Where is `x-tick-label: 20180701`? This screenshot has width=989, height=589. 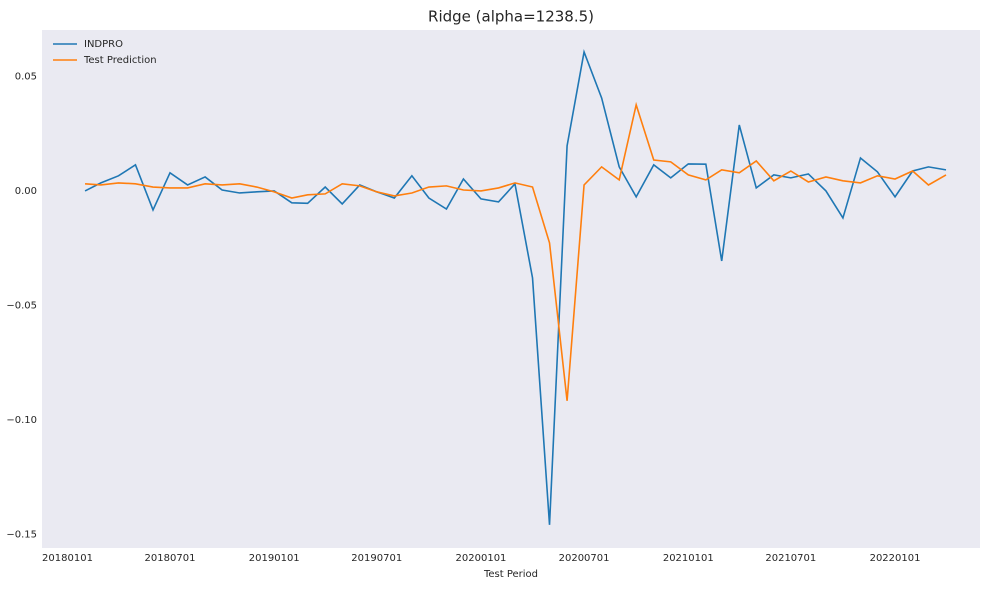 x-tick-label: 20180701 is located at coordinates (170, 558).